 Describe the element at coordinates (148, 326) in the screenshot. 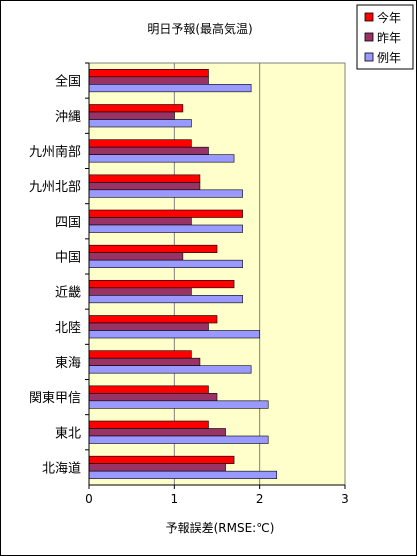

I see `bar-昨年-北陸` at that location.